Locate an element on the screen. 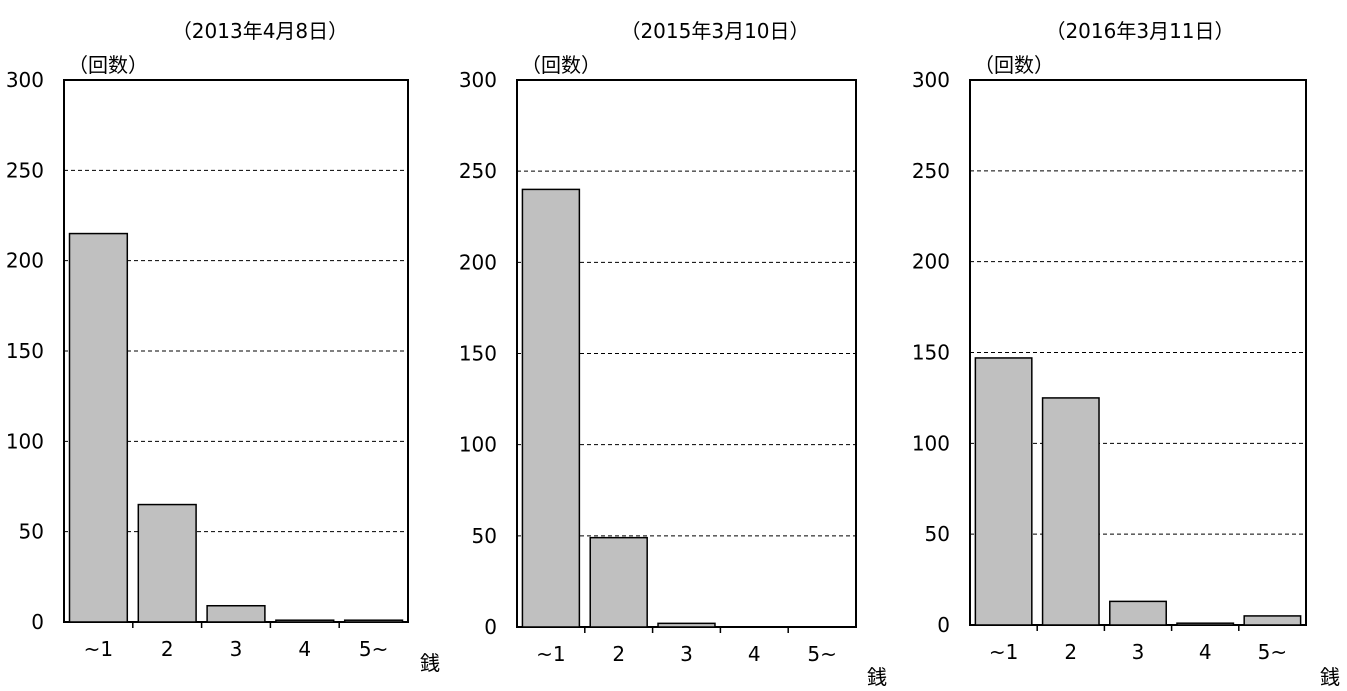 The height and width of the screenshot is (691, 1347). chart-title: （2015年3月10日） is located at coordinates (714, 31).